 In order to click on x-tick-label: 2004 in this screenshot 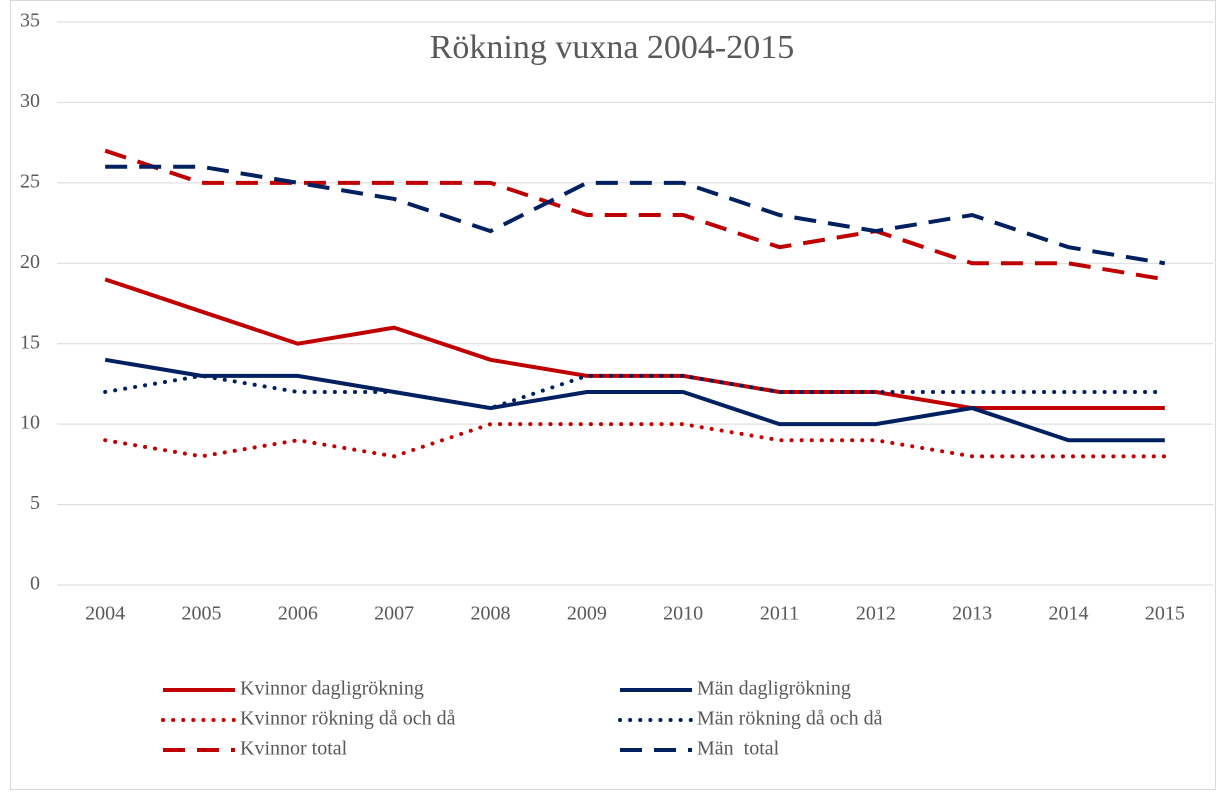, I will do `click(105, 614)`.